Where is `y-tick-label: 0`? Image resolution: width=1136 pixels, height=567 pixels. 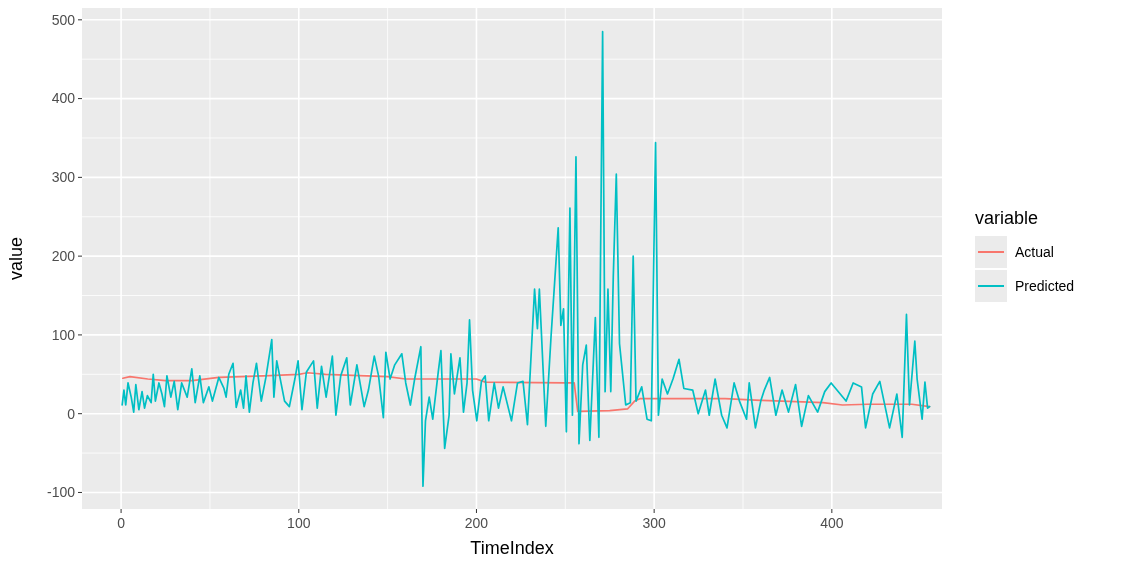 y-tick-label: 0 is located at coordinates (71, 413).